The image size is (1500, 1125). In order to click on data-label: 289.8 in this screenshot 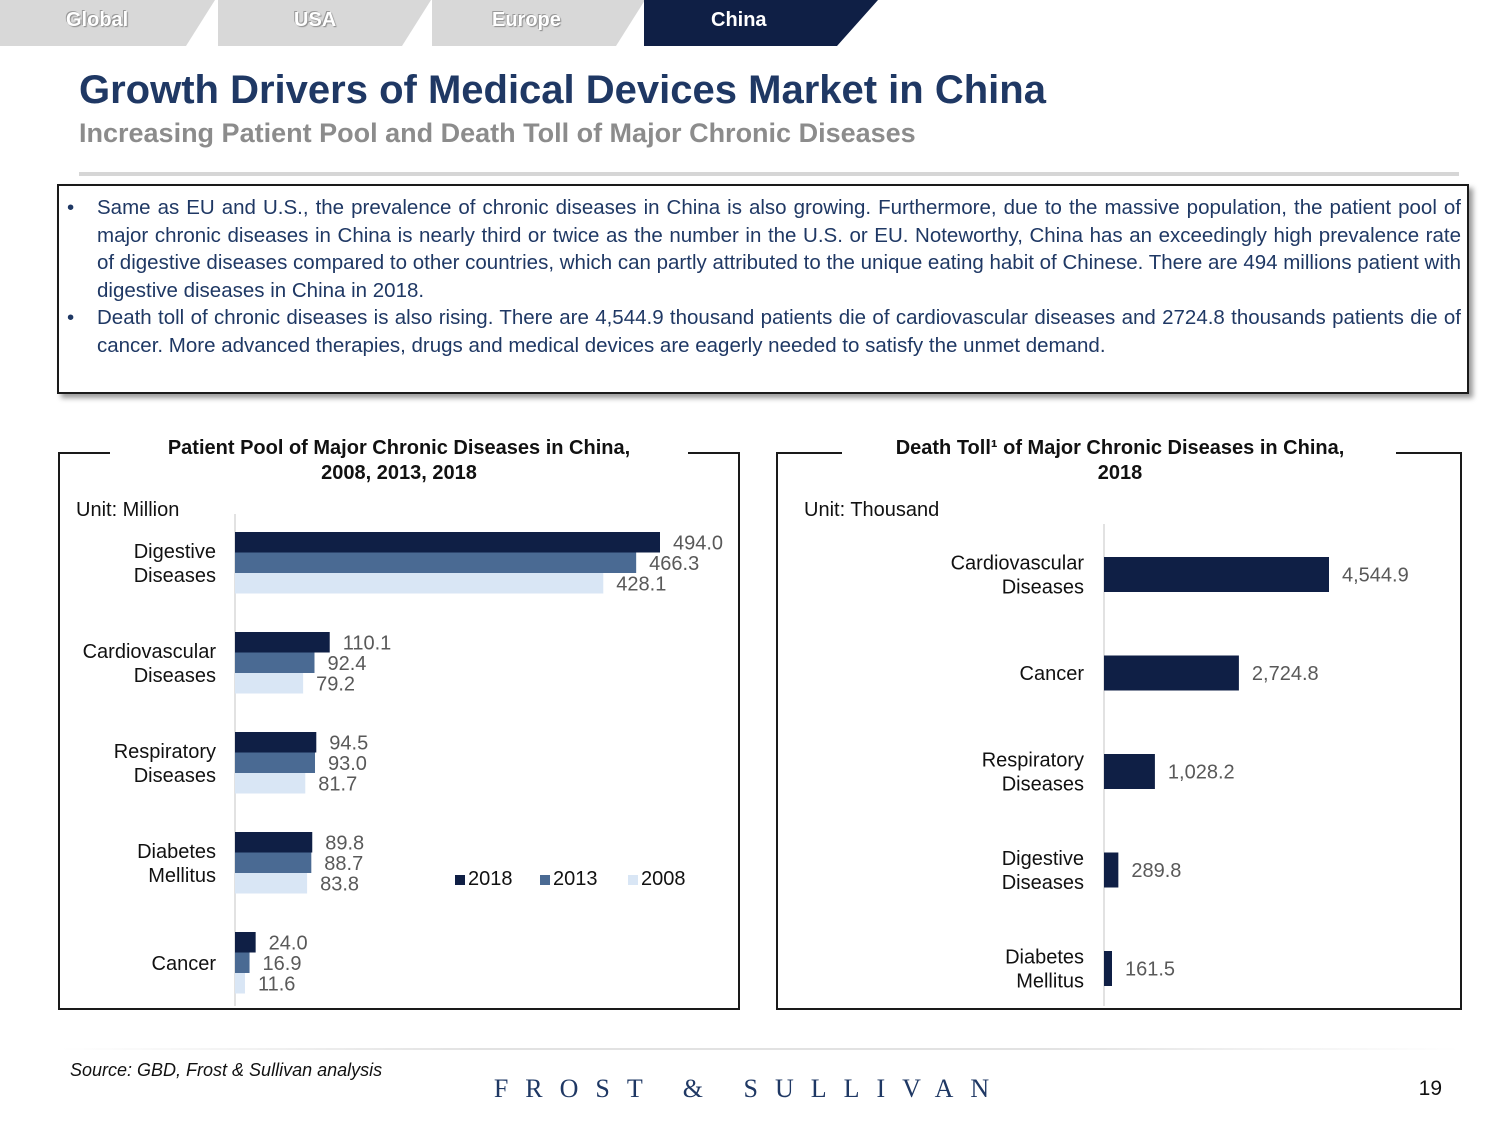, I will do `click(1156, 871)`.